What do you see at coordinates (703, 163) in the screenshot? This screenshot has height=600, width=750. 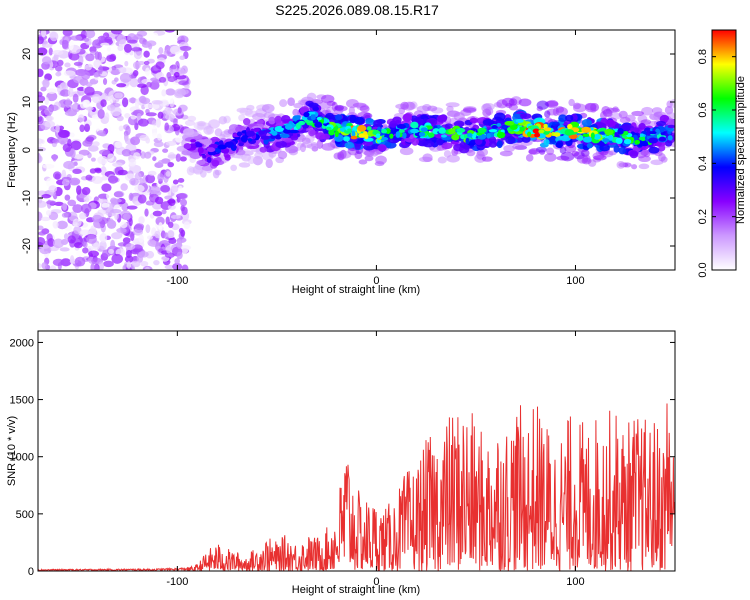 I see `colorbar-tick-label: 0.4` at bounding box center [703, 163].